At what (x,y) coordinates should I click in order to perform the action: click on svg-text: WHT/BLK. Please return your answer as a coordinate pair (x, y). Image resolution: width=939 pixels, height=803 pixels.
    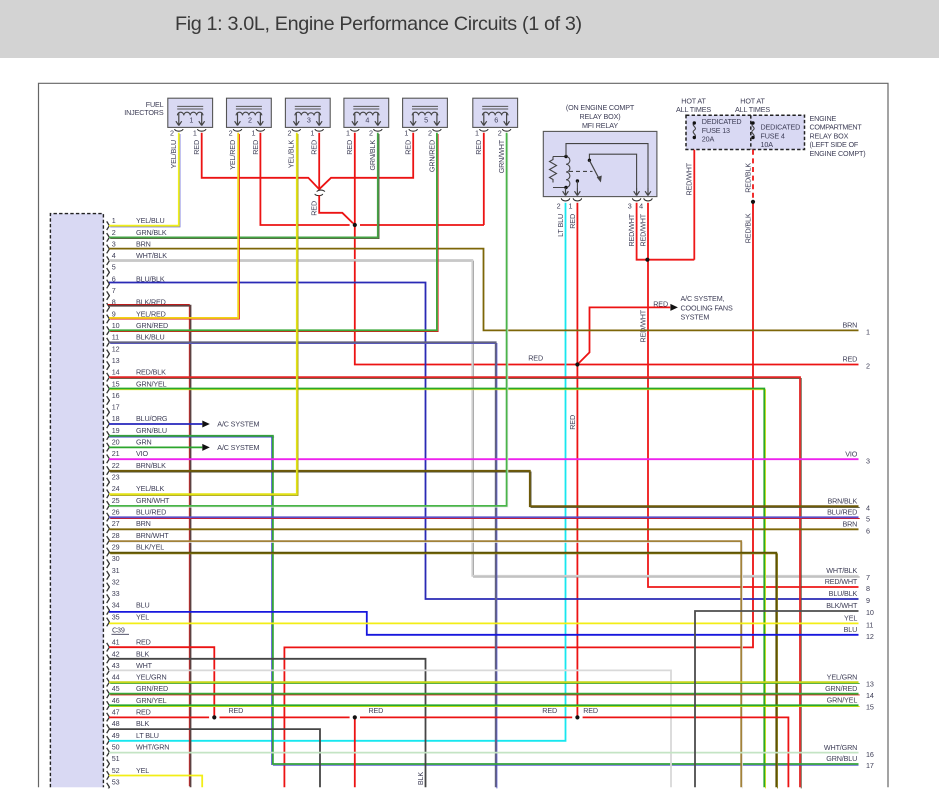
    Looking at the image, I should click on (841, 570).